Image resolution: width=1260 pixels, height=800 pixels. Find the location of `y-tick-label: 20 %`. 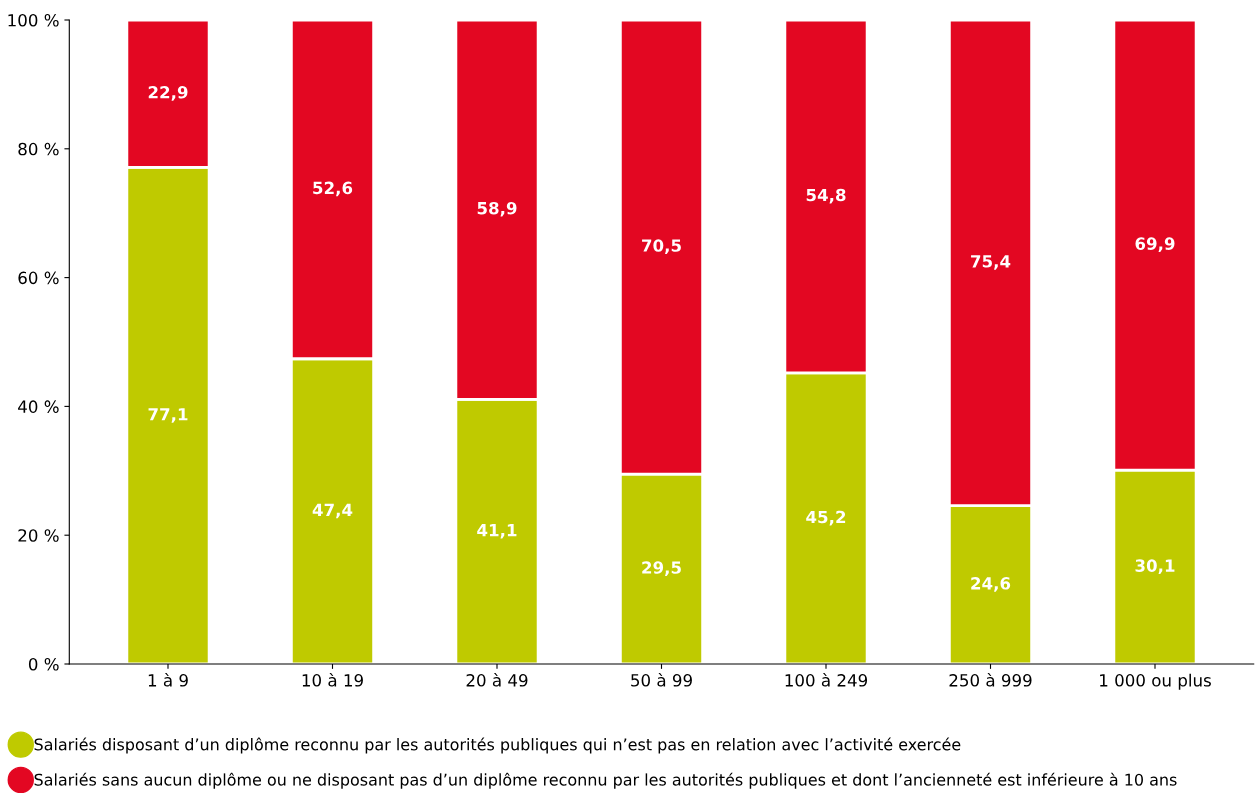

y-tick-label: 20 % is located at coordinates (38, 535).